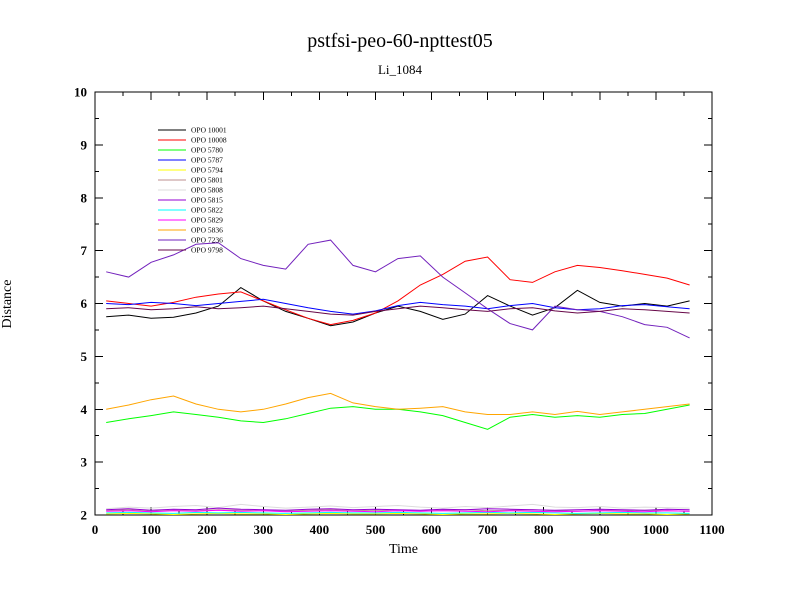 The height and width of the screenshot is (600, 800). What do you see at coordinates (207, 230) in the screenshot?
I see `legend-label-opo-5836: OPO 5836` at bounding box center [207, 230].